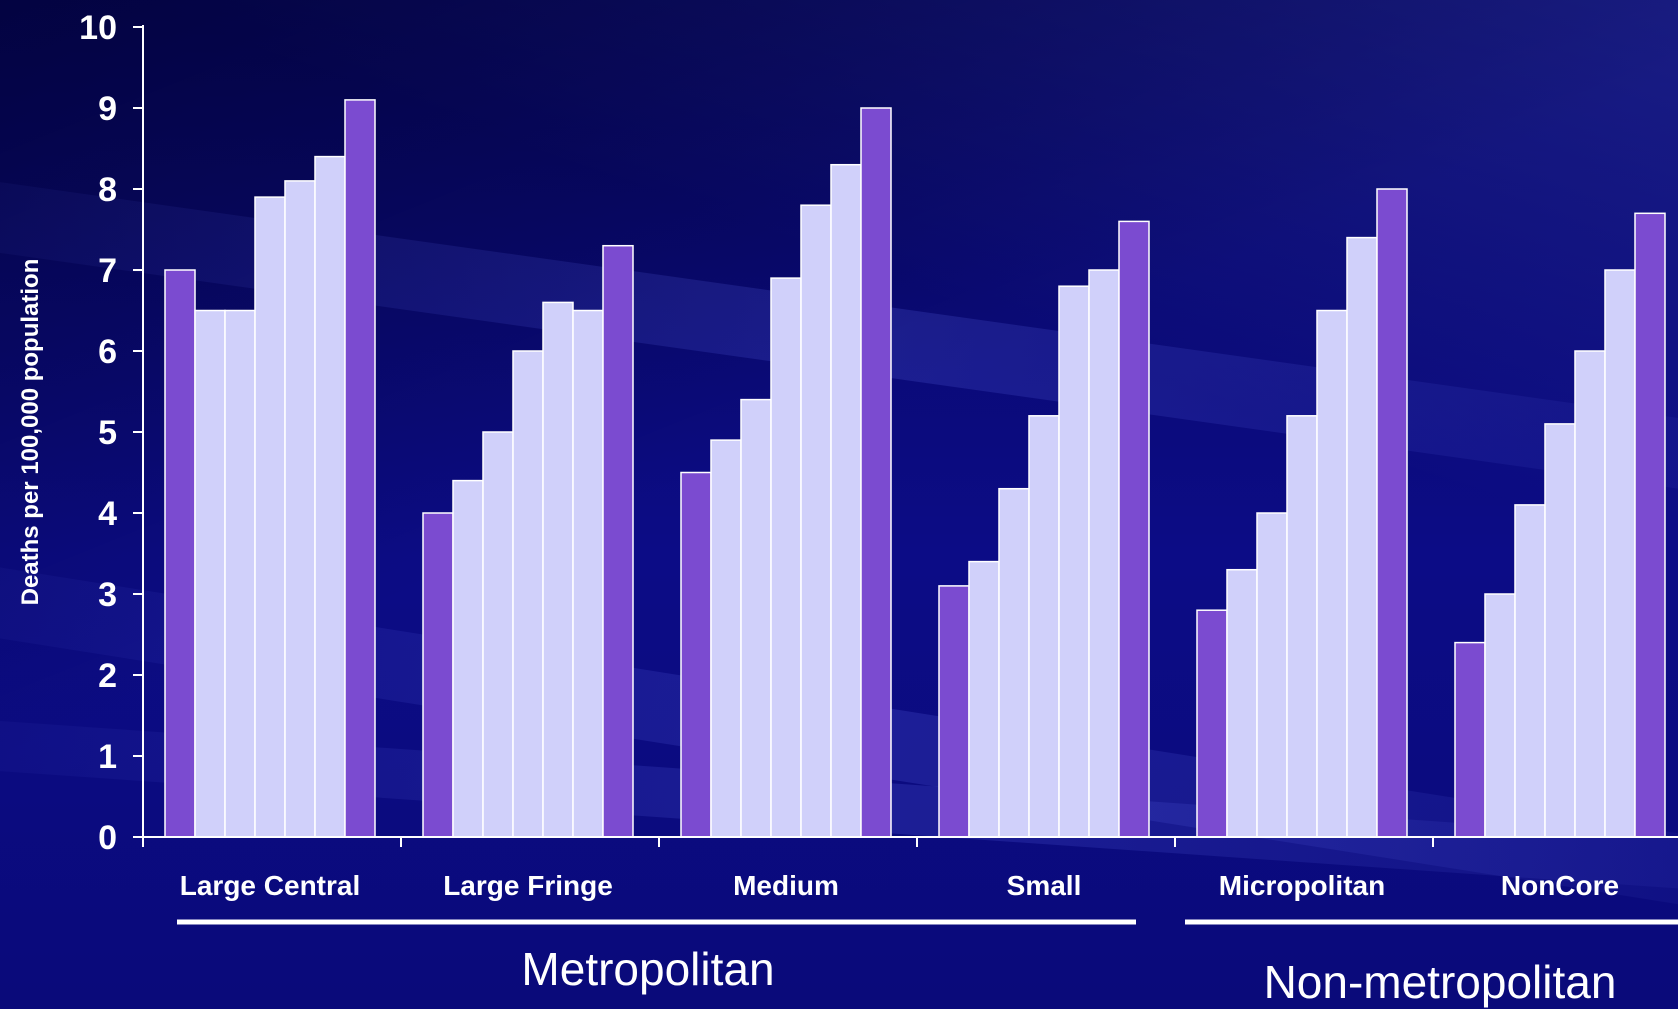  What do you see at coordinates (1302, 885) in the screenshot?
I see `category-label: Micropolitan` at bounding box center [1302, 885].